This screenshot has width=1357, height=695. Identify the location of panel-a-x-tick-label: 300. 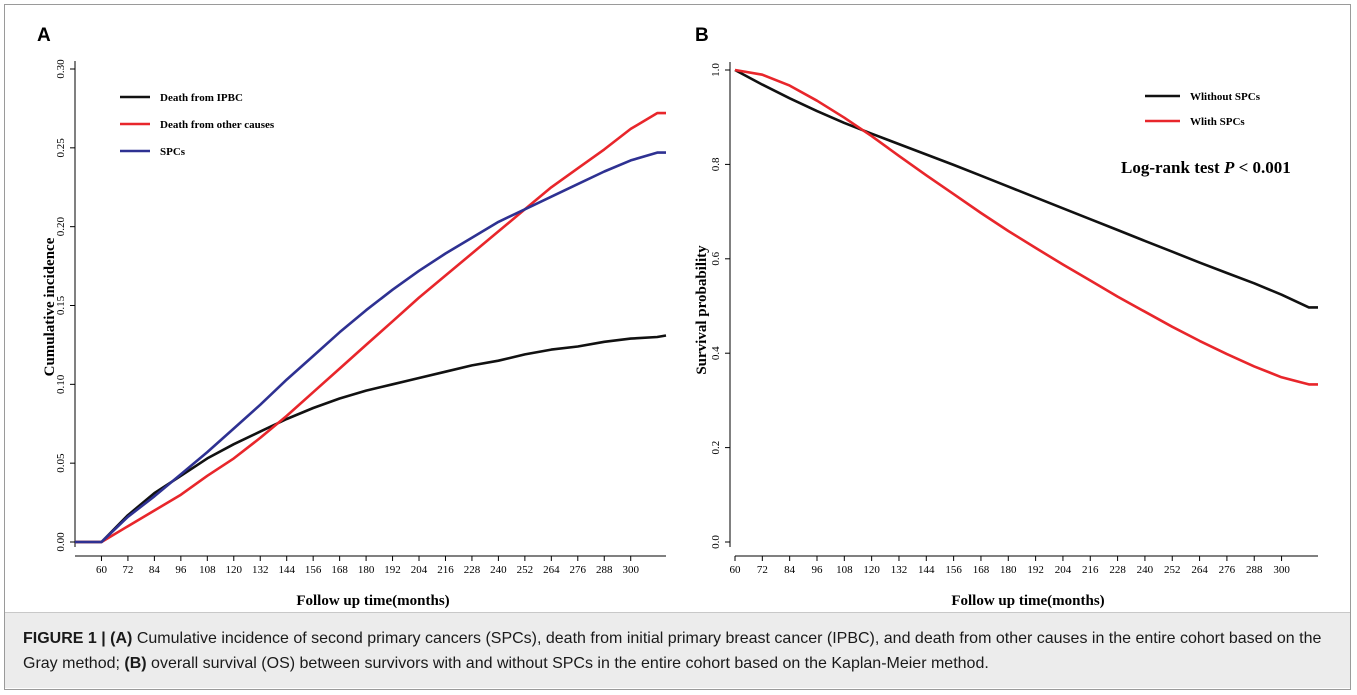
(630, 570).